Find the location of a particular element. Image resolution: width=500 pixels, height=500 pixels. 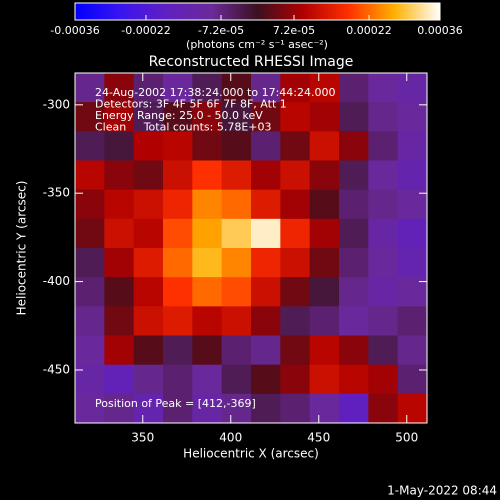

colorbar-tick-label: -7.2e-05 is located at coordinates (221, 30).